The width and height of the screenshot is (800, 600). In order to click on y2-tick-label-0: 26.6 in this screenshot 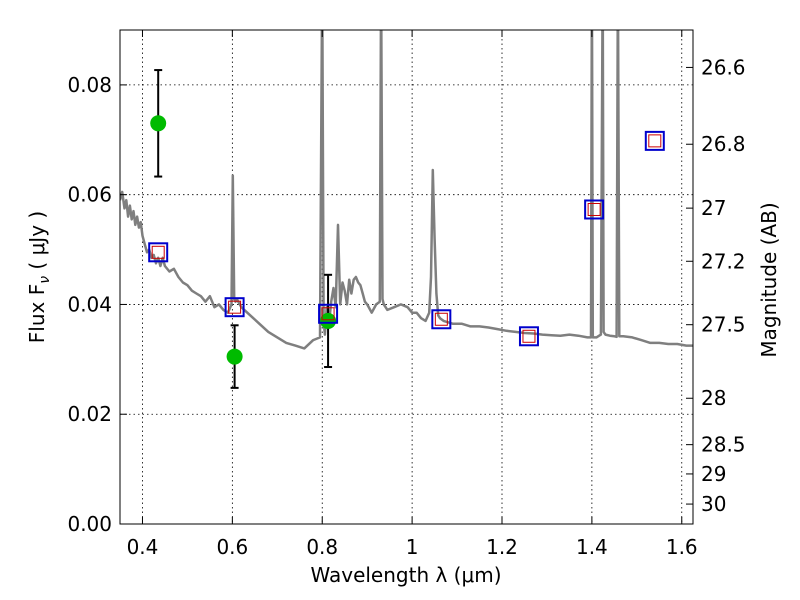, I will do `click(723, 67)`.